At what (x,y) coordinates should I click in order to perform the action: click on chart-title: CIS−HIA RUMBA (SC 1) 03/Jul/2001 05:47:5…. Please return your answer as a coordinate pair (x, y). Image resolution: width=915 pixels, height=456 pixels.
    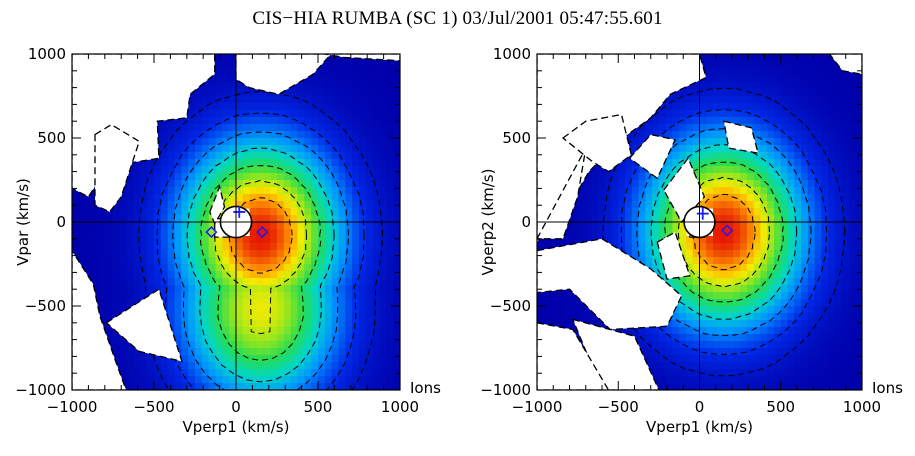
    Looking at the image, I should click on (457, 18).